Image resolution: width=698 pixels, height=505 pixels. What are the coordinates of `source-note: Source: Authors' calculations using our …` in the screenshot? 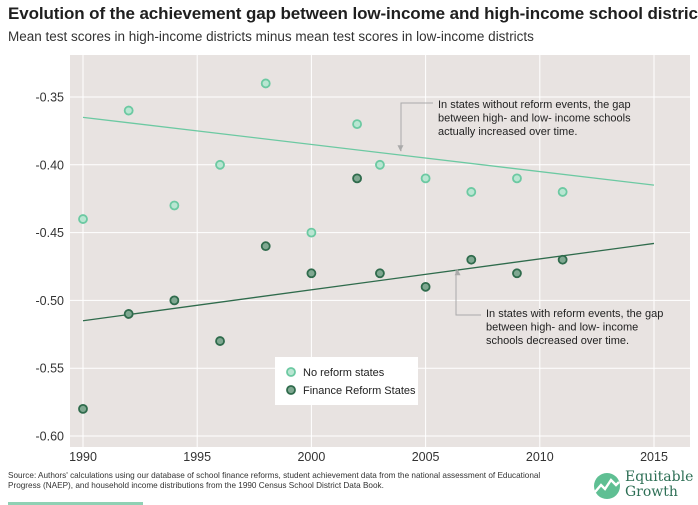 It's located at (274, 480).